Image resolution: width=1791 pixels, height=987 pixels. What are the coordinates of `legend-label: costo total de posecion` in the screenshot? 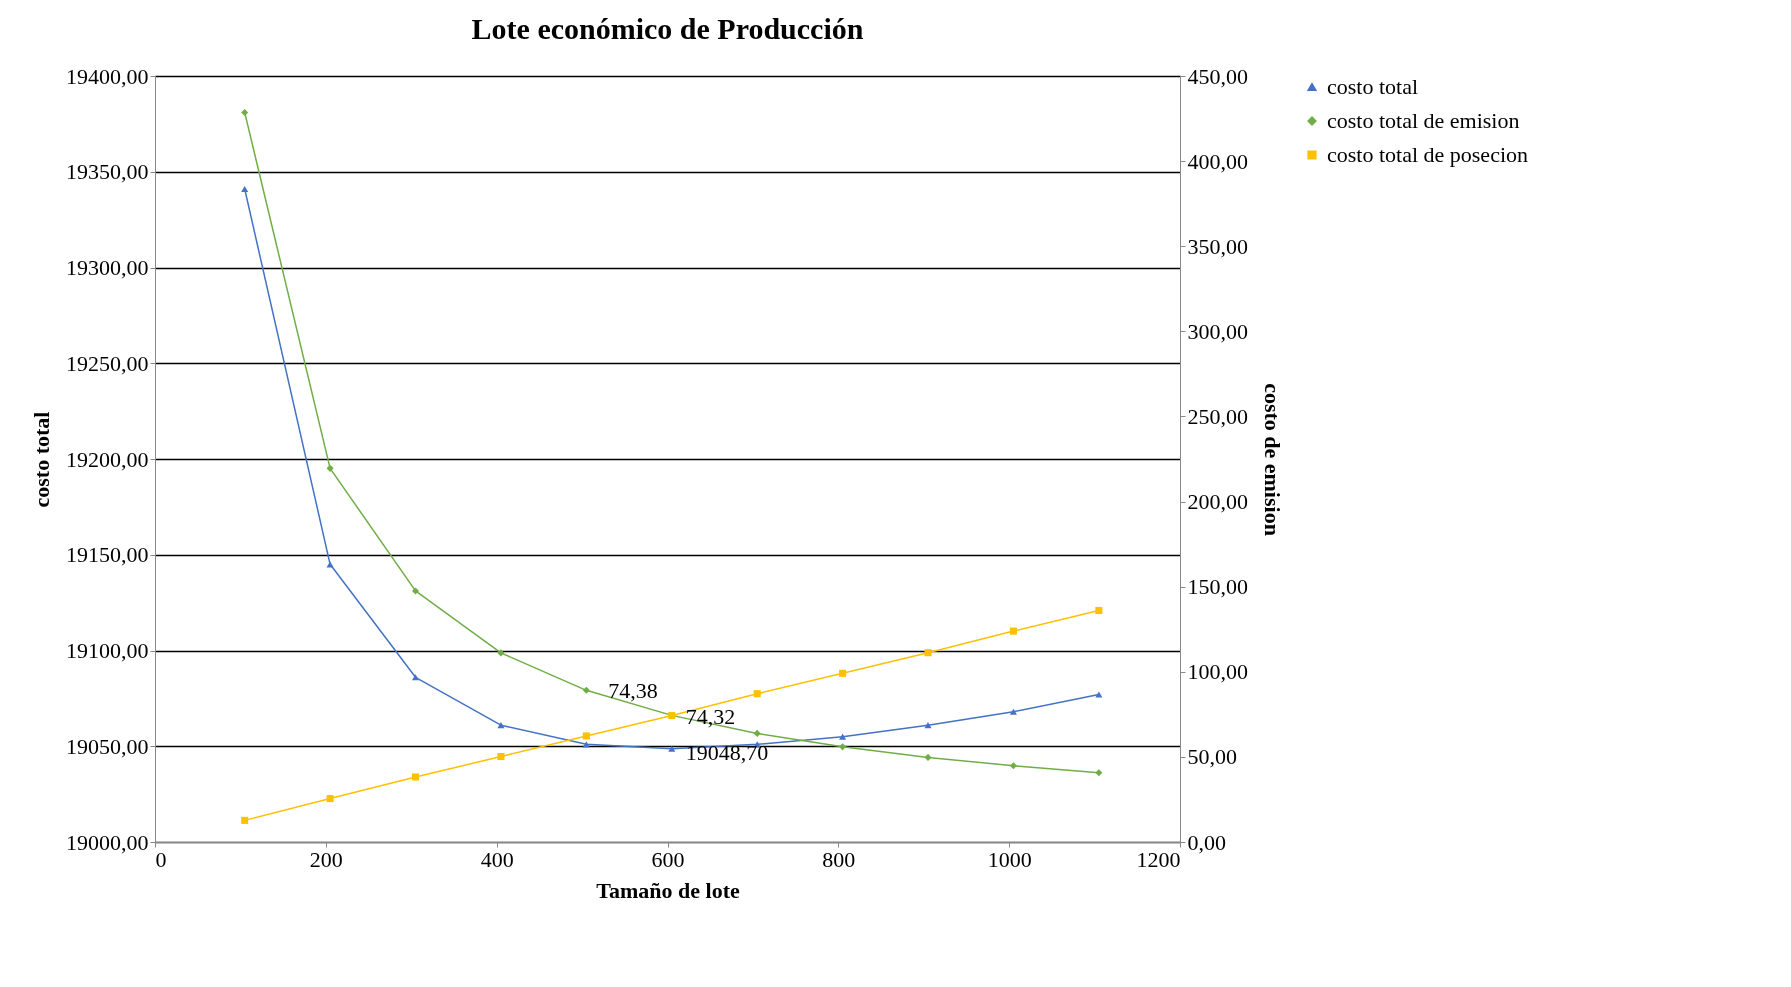 It's located at (1428, 154).